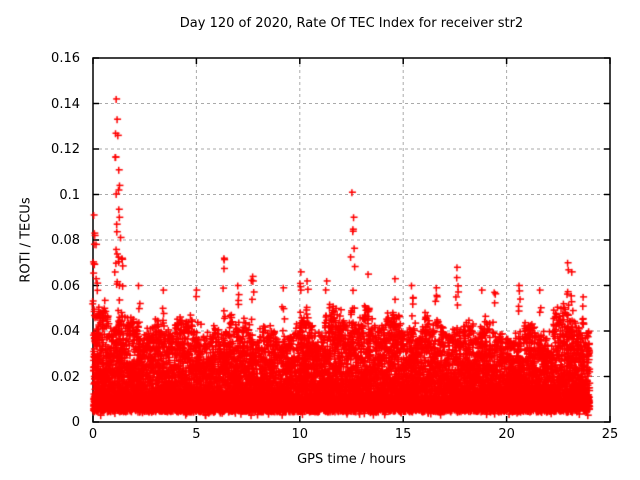  What do you see at coordinates (403, 434) in the screenshot?
I see `x-tick-label: 15` at bounding box center [403, 434].